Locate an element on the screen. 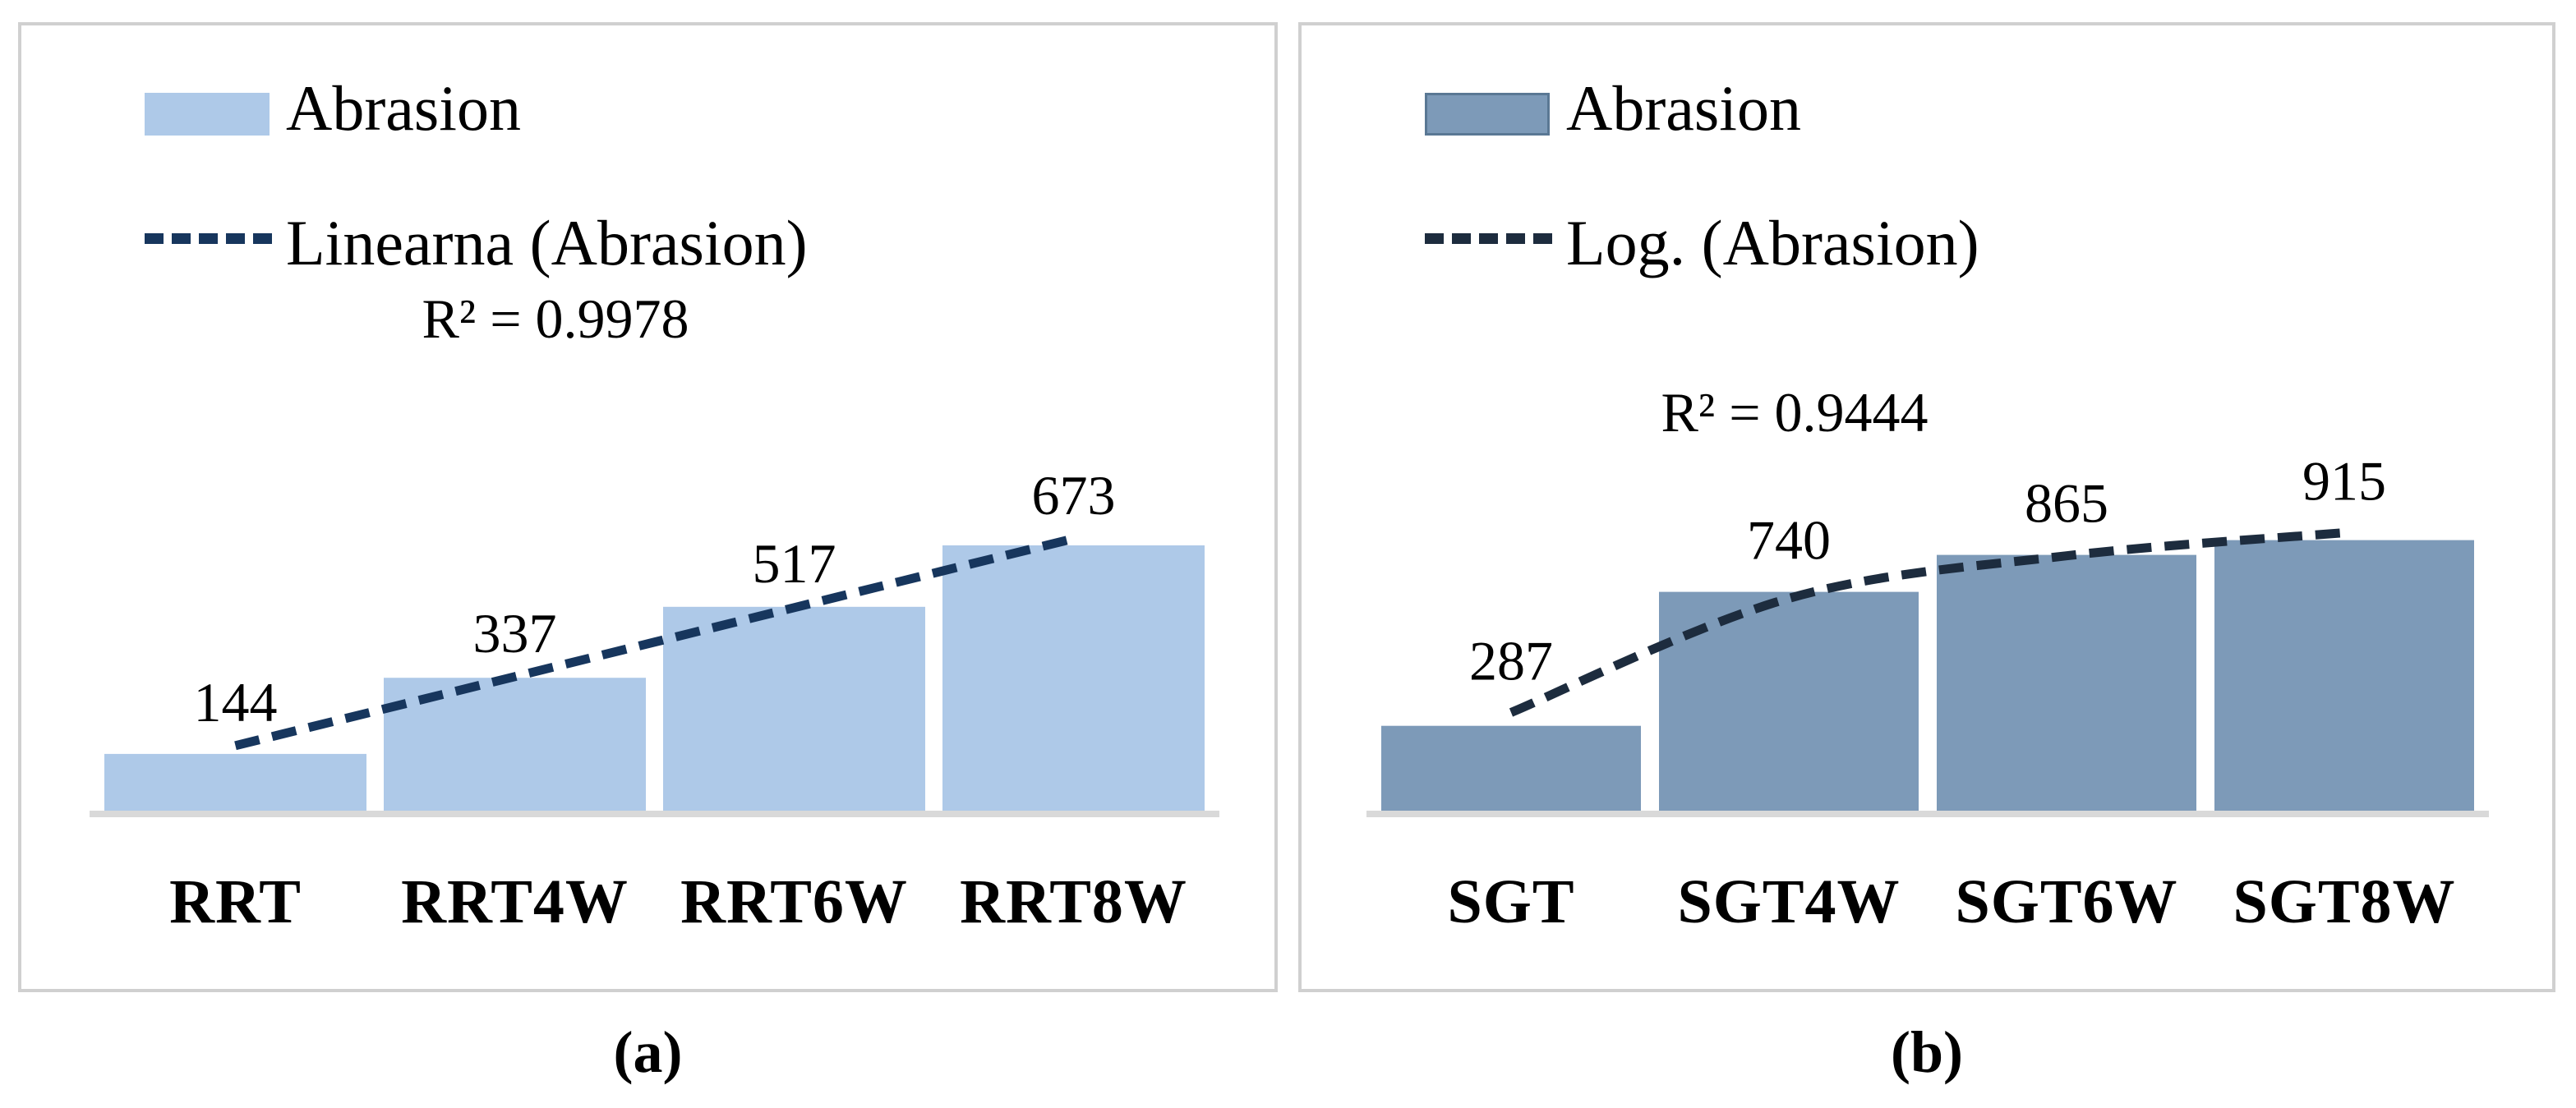 This screenshot has height=1108, width=2576. bar-SGT6W is located at coordinates (2066, 682).